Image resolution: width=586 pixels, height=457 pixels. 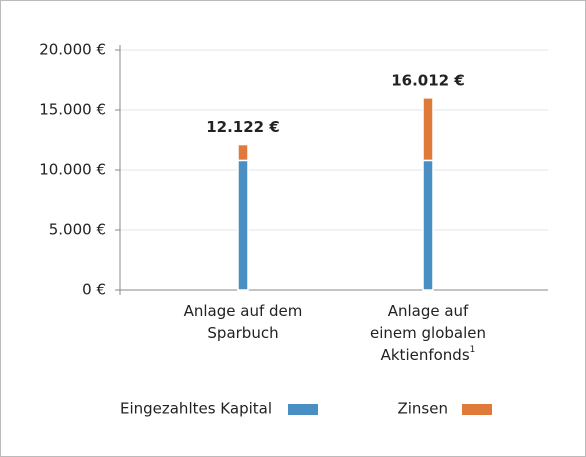 What do you see at coordinates (94, 290) in the screenshot?
I see `y-tick-label: 0 €` at bounding box center [94, 290].